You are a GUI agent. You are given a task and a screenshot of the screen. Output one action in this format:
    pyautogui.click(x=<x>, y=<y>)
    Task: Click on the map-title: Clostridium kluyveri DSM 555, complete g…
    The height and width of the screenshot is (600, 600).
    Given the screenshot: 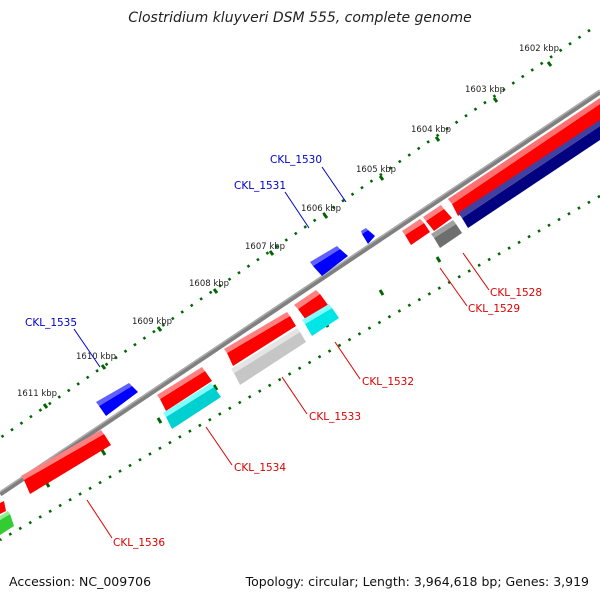 What is the action you would take?
    pyautogui.click(x=300, y=18)
    